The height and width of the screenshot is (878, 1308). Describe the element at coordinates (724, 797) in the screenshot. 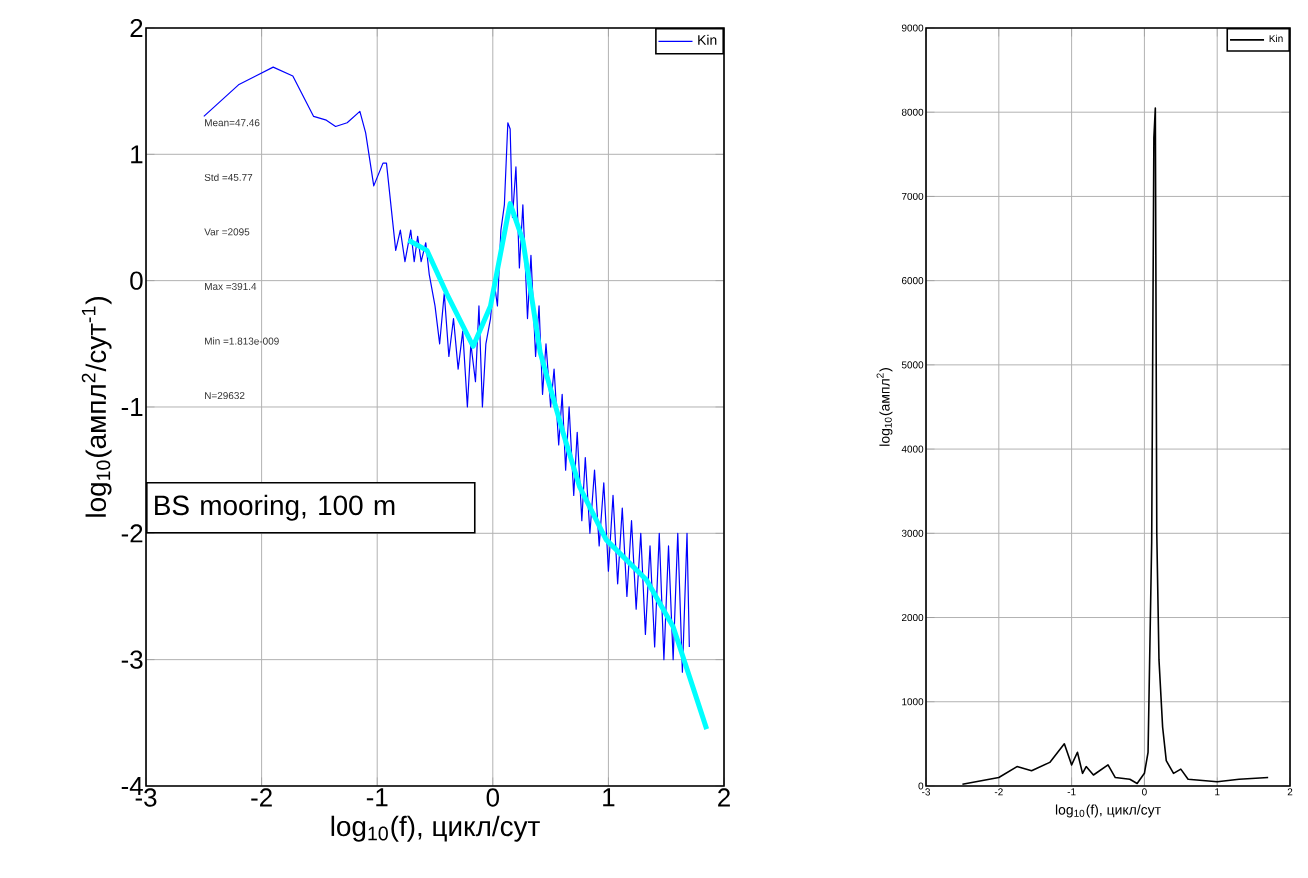

I see `x-tick-label: 2` at that location.